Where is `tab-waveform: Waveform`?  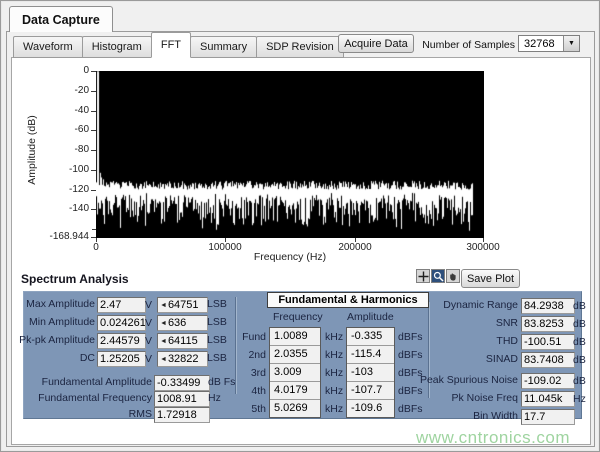 tab-waveform: Waveform is located at coordinates (48, 47).